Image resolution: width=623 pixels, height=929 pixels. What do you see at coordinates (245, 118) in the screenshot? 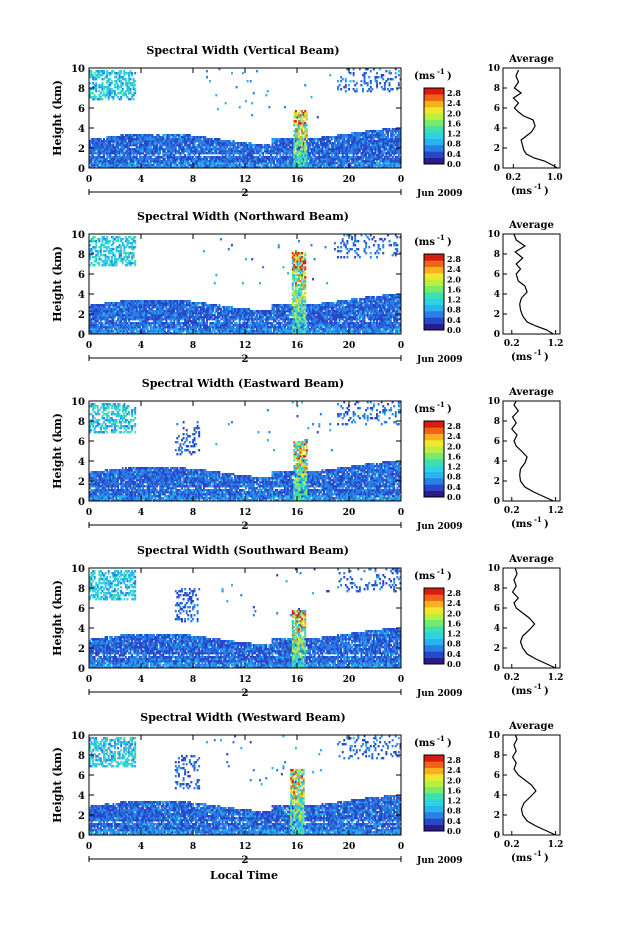
I see `heatmap-cells` at bounding box center [245, 118].